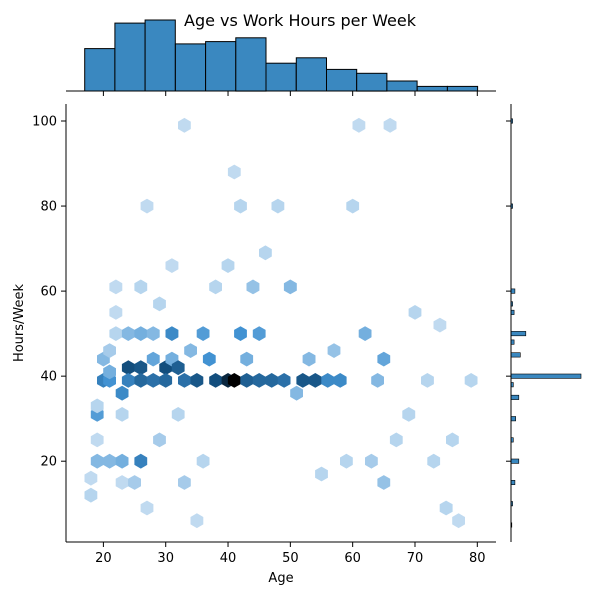 This screenshot has width=600, height=600. Describe the element at coordinates (280, 578) in the screenshot. I see `x-axis-label: Age` at that location.